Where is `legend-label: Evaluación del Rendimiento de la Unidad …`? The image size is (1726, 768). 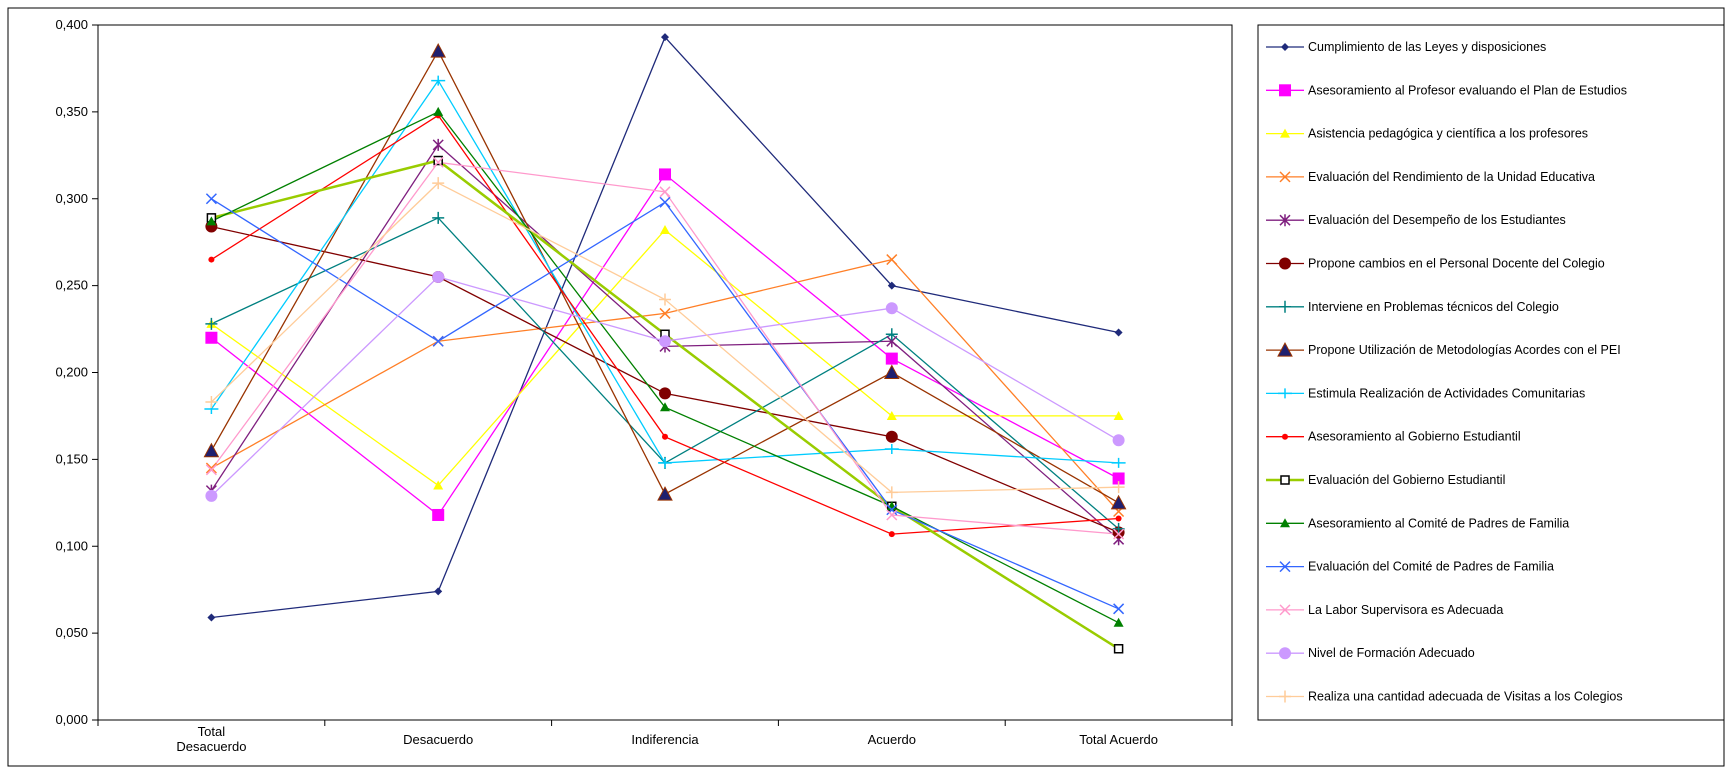 legend-label: Evaluación del Rendimiento de la Unidad … is located at coordinates (1451, 177).